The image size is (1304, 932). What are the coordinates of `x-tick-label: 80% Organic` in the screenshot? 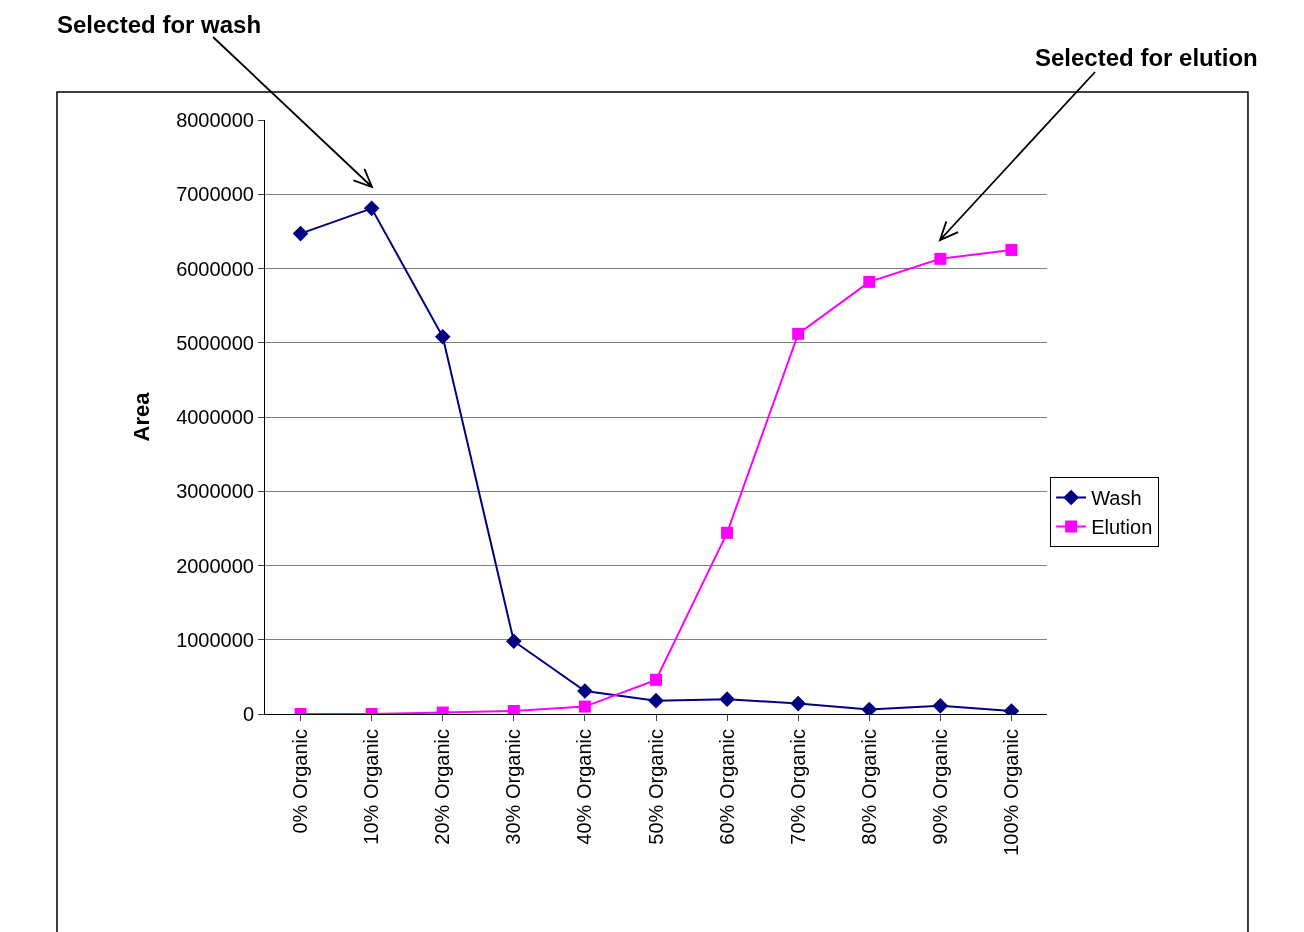 It's located at (868, 787).